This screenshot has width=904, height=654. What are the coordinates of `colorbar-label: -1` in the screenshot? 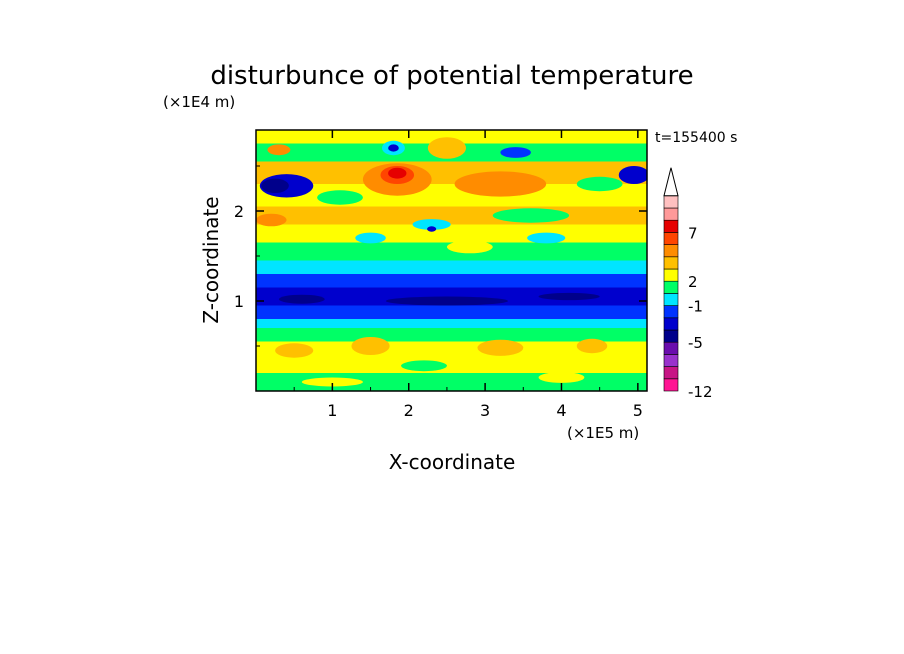 It's located at (695, 307).